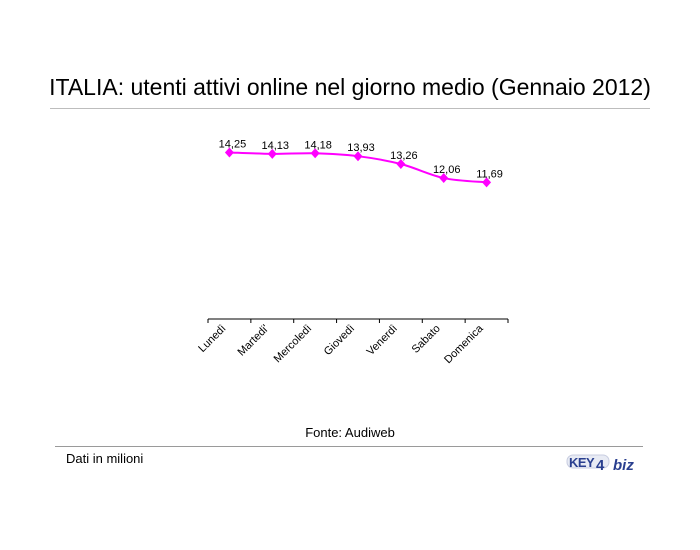 The width and height of the screenshot is (700, 550). What do you see at coordinates (358, 167) in the screenshot?
I see `series-markers` at bounding box center [358, 167].